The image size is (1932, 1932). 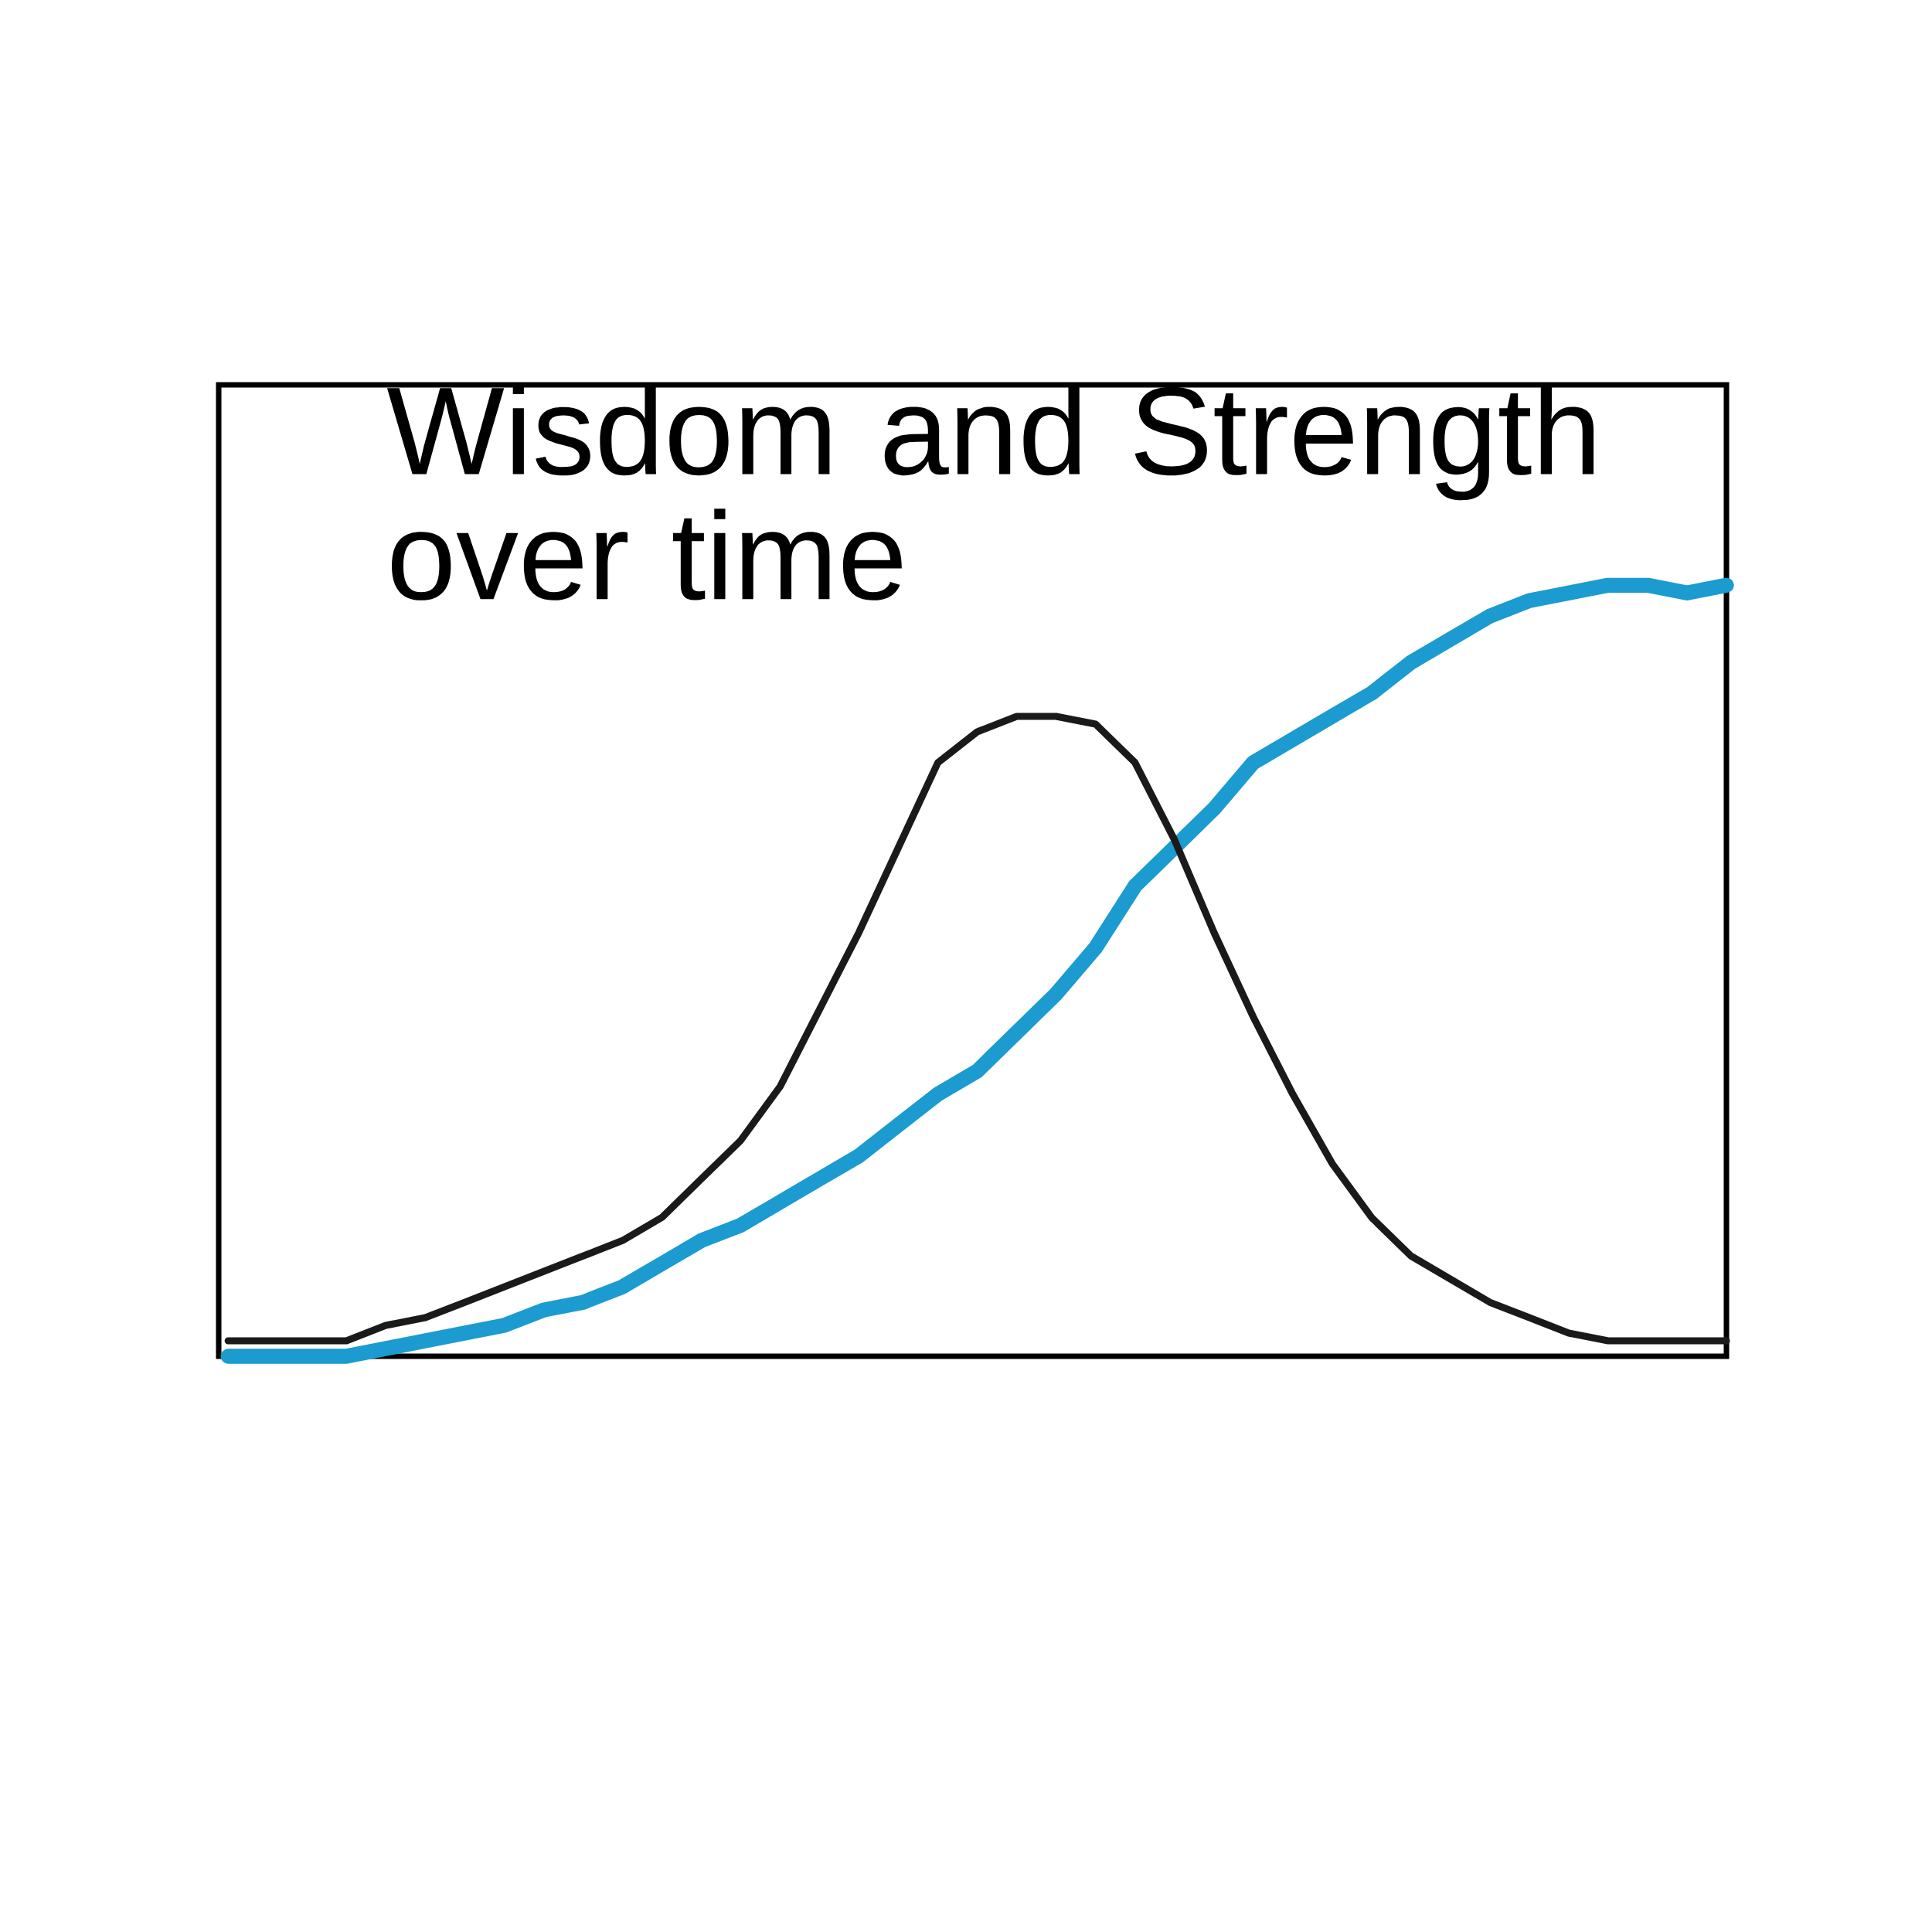 What do you see at coordinates (990, 492) in the screenshot?
I see `chart-title: Wisdom and Strength over time` at bounding box center [990, 492].